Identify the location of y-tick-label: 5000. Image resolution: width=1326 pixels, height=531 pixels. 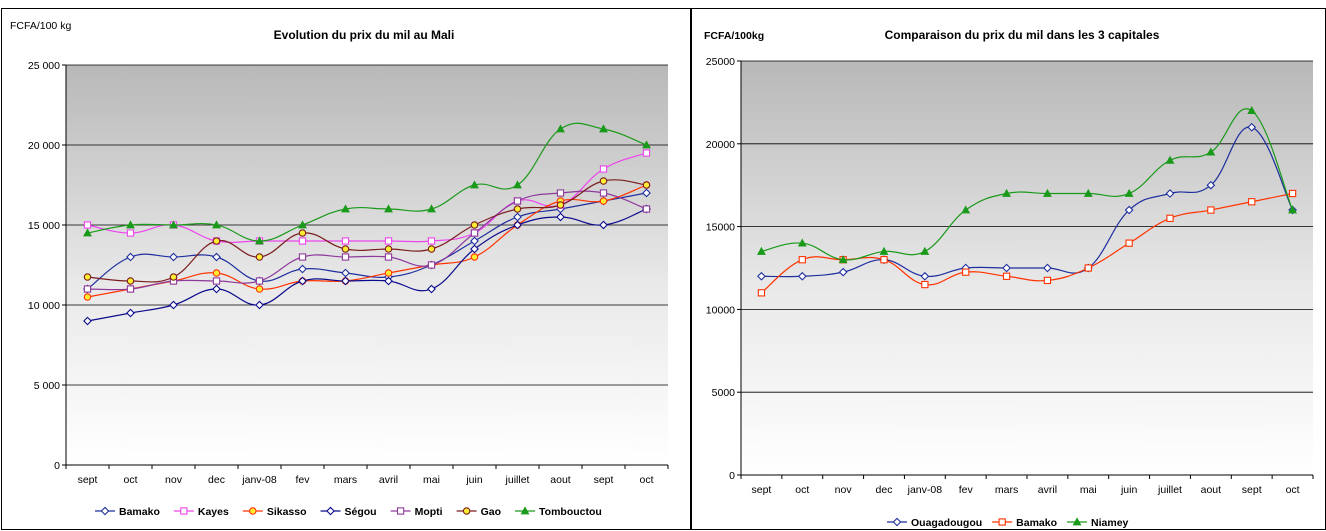
(724, 393).